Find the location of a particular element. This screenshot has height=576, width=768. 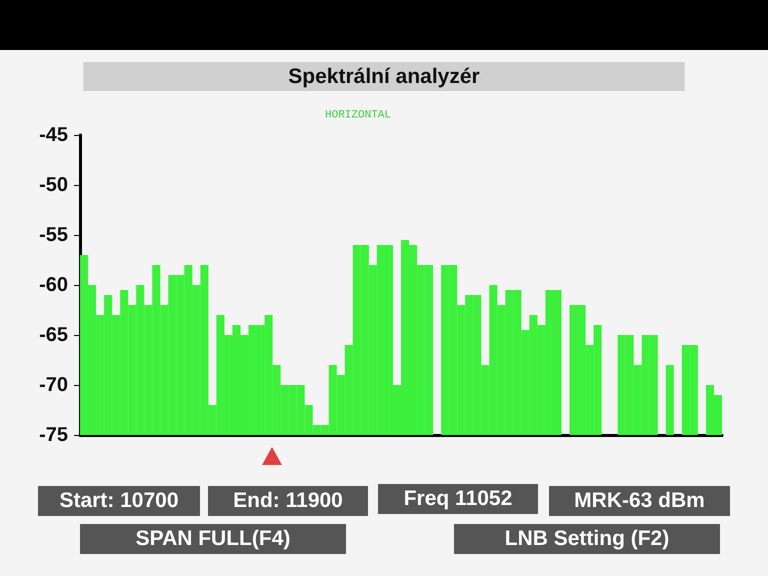

y-tick-label: -70 is located at coordinates (53, 385).